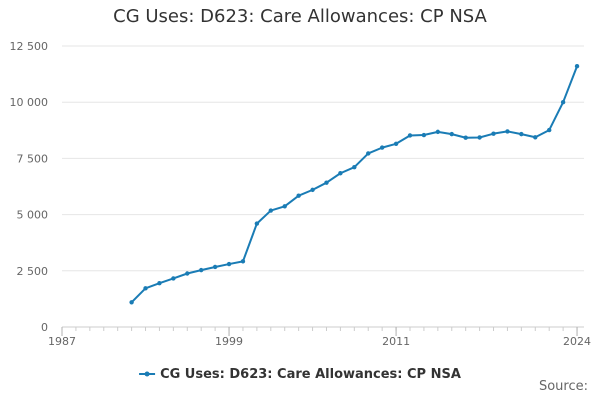 The width and height of the screenshot is (600, 400). What do you see at coordinates (577, 341) in the screenshot?
I see `x-tick-label: 2024` at bounding box center [577, 341].